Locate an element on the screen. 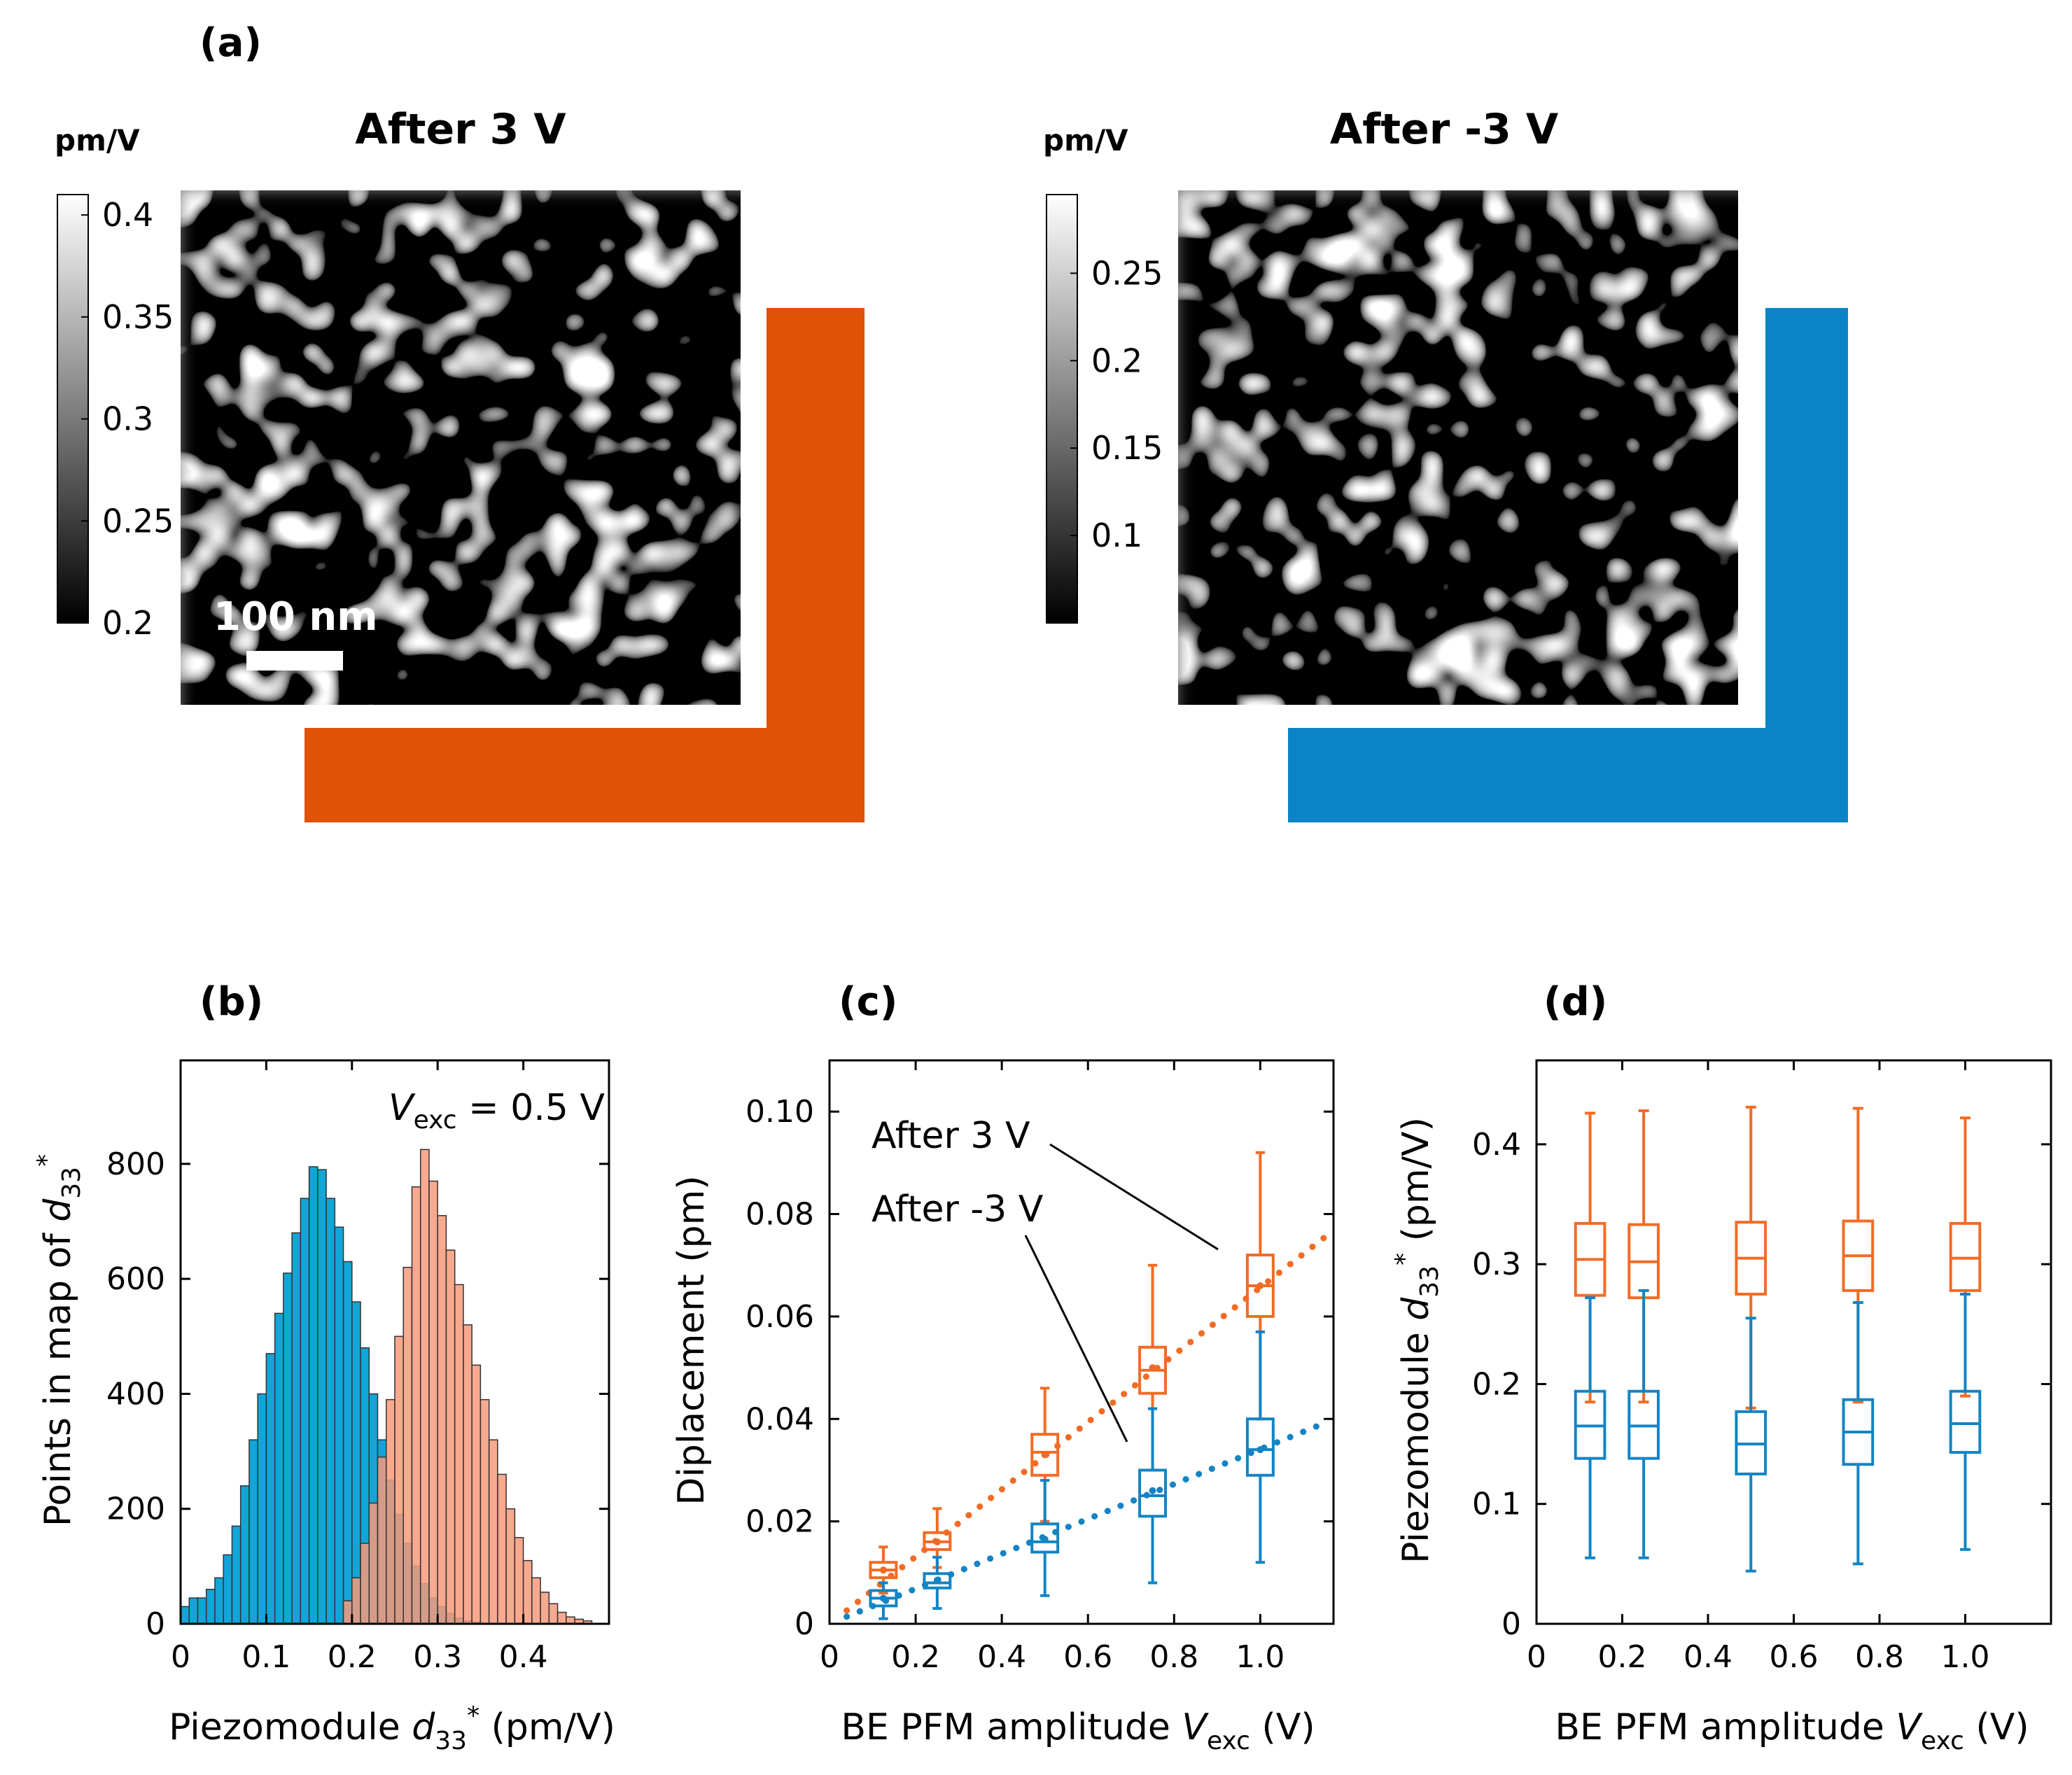 The width and height of the screenshot is (2072, 1775). displacement-x-tick-label: 0.2 is located at coordinates (915, 1657).